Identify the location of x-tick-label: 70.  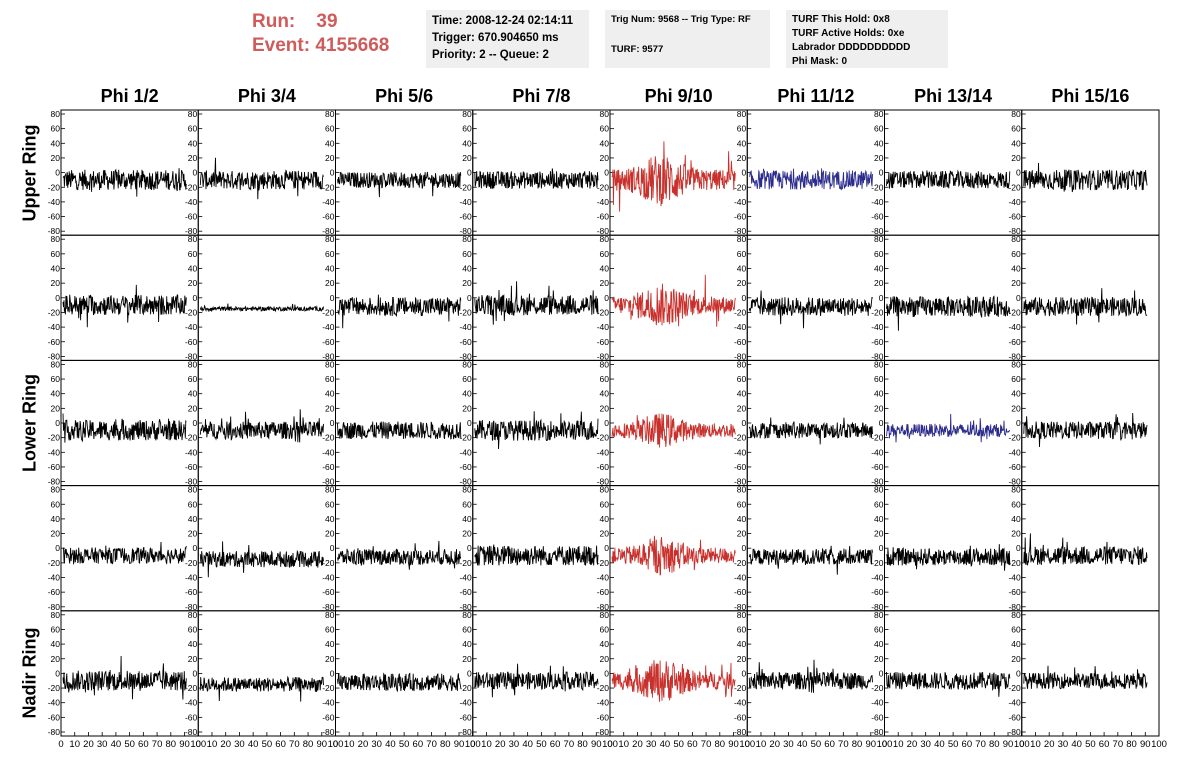
(706, 744).